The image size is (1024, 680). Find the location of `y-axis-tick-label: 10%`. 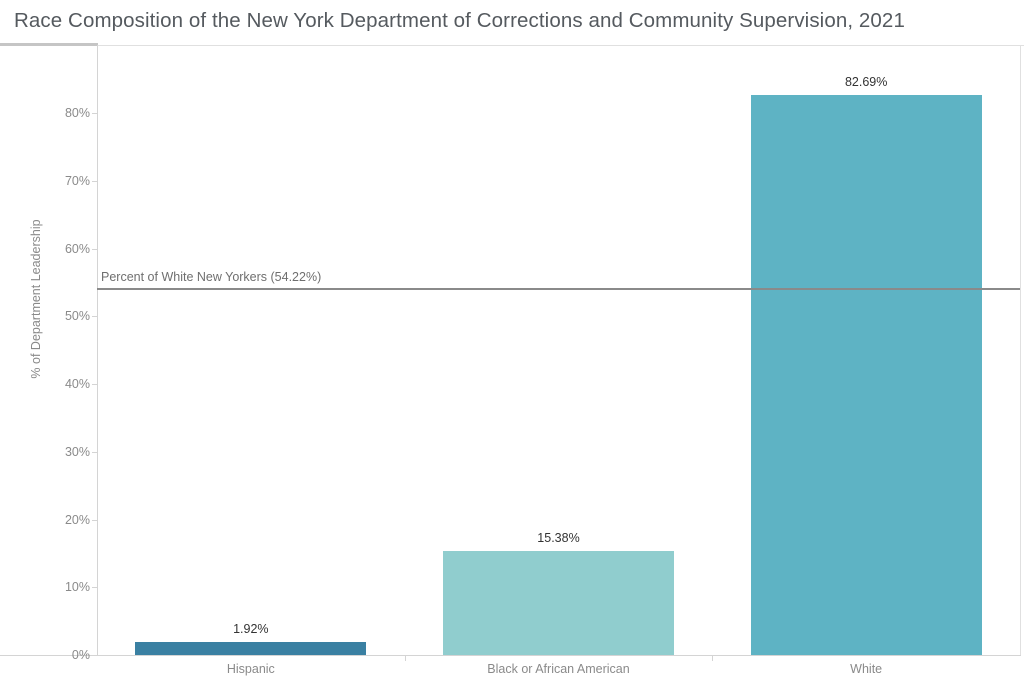

y-axis-tick-label: 10% is located at coordinates (77, 587).